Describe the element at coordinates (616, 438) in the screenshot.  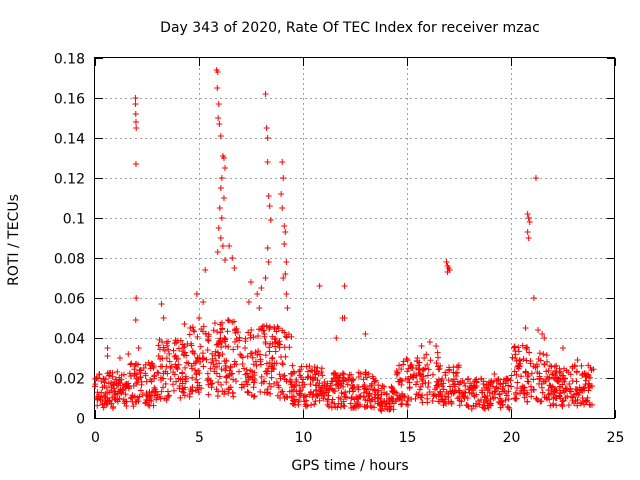
I see `x-tick-label: 25` at that location.